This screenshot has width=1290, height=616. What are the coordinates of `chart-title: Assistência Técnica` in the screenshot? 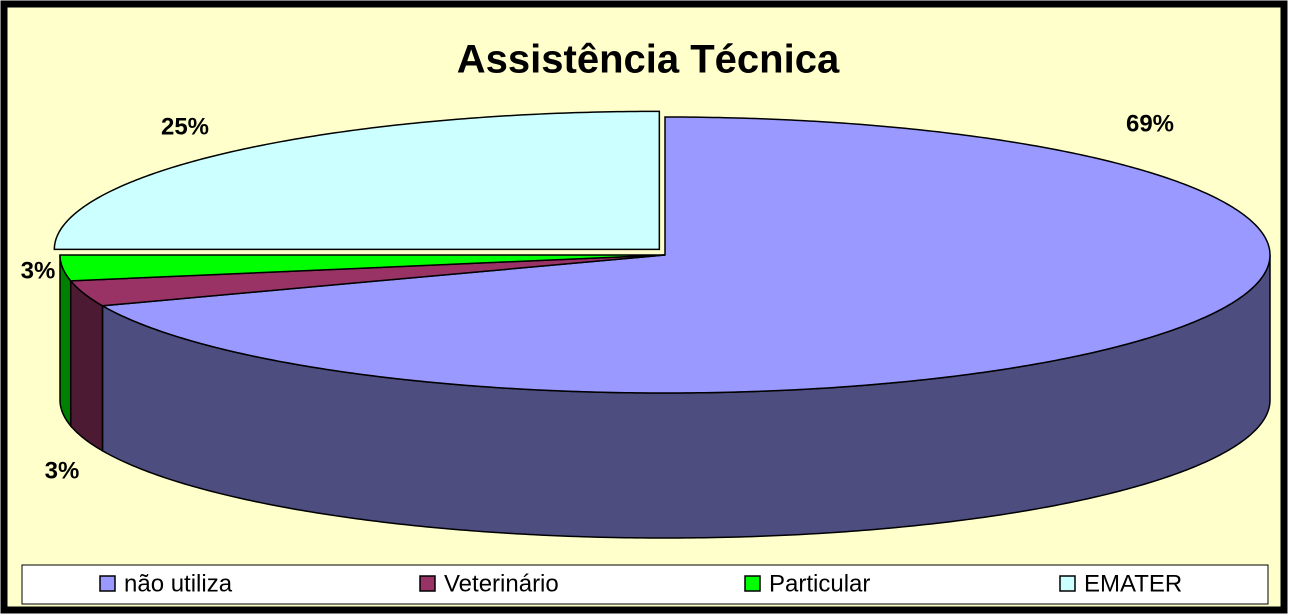 It's located at (648, 60).